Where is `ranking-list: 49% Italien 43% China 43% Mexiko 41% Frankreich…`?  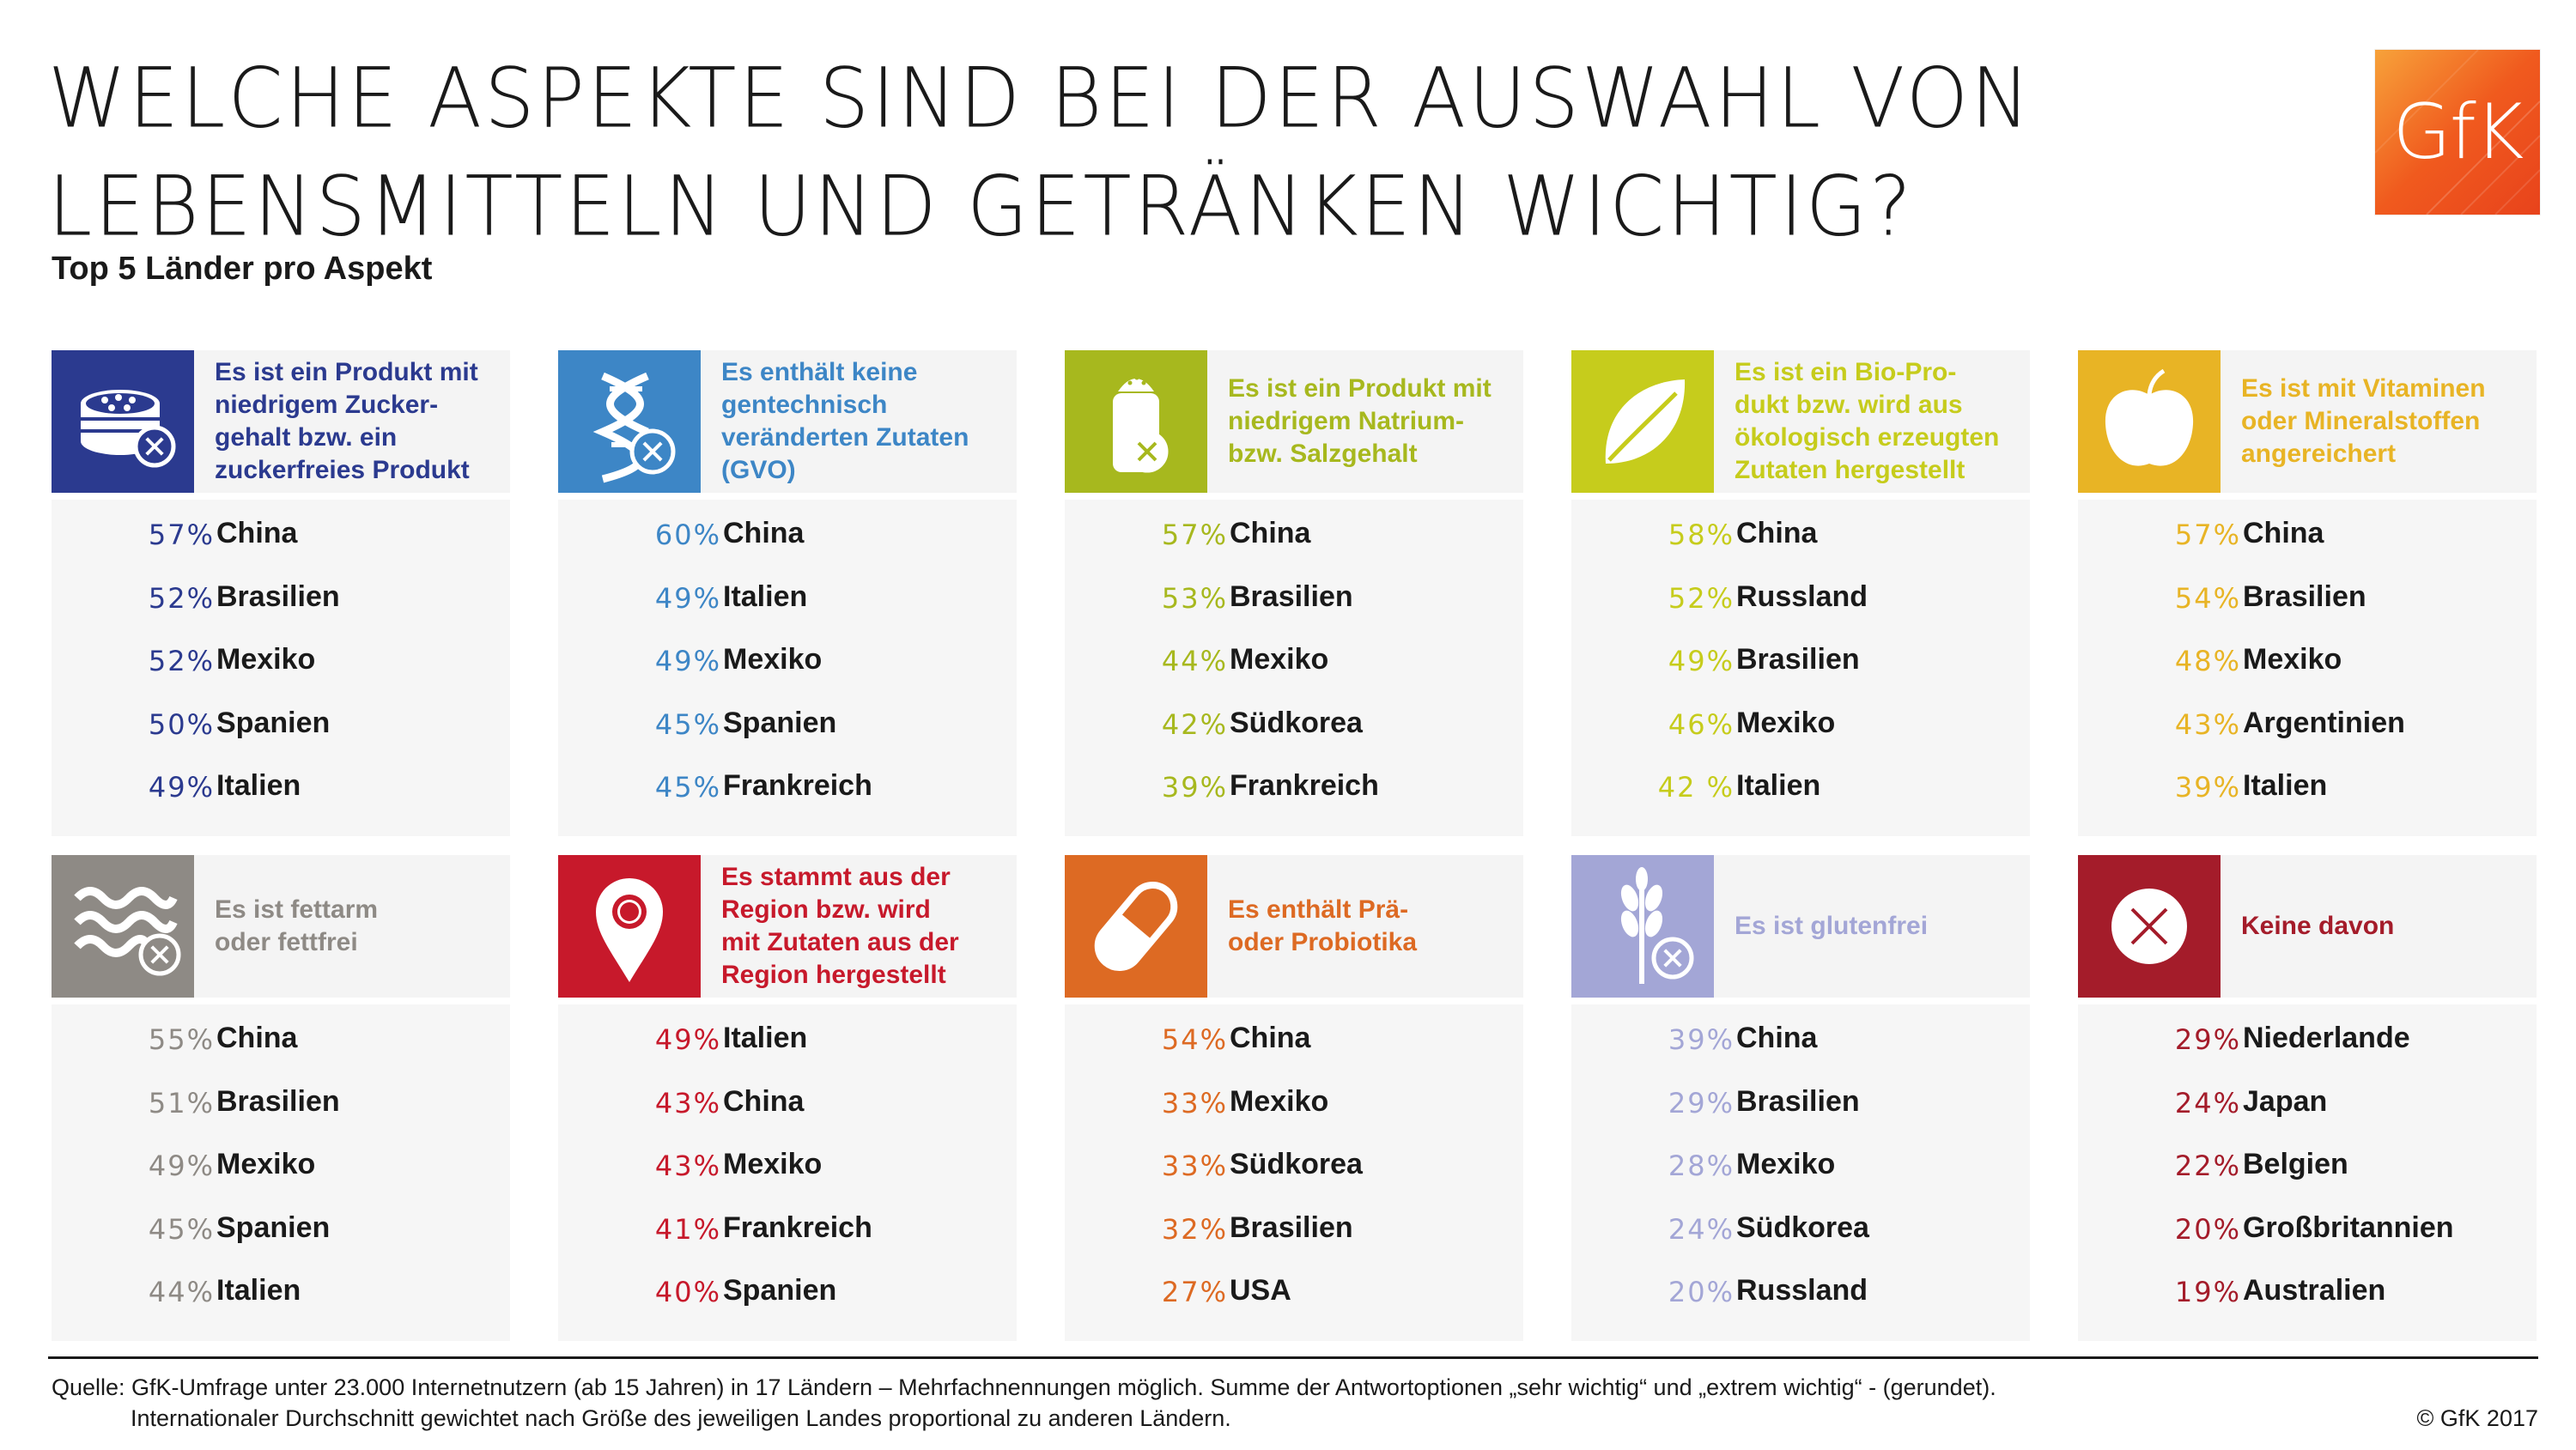
ranking-list: 49% Italien 43% China 43% Mexiko 41% Frankreich… is located at coordinates (788, 1173).